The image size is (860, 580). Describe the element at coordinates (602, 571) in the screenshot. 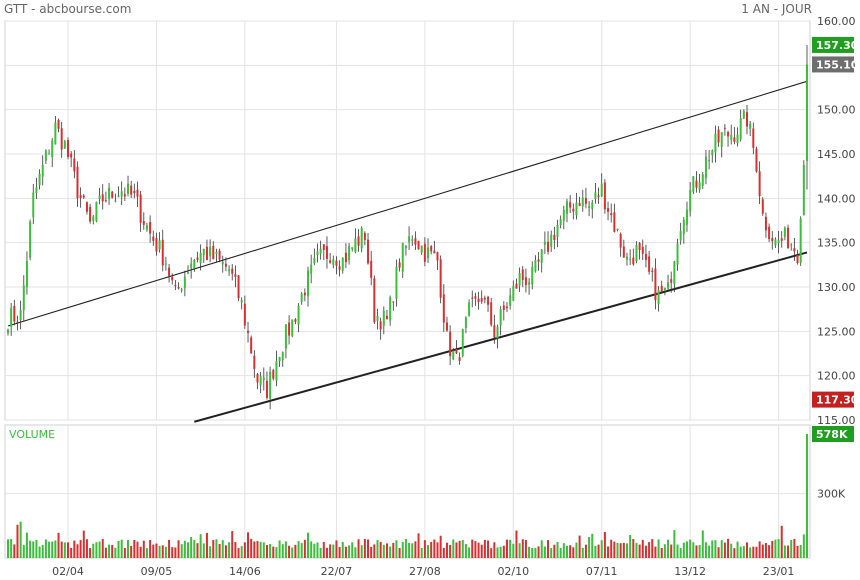

I see `x-tick-label: 07/11` at that location.